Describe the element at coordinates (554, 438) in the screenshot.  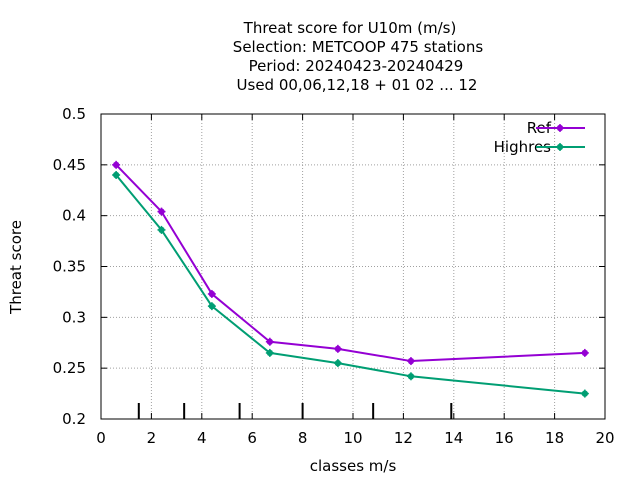
I see `x-tick-label: 18` at that location.